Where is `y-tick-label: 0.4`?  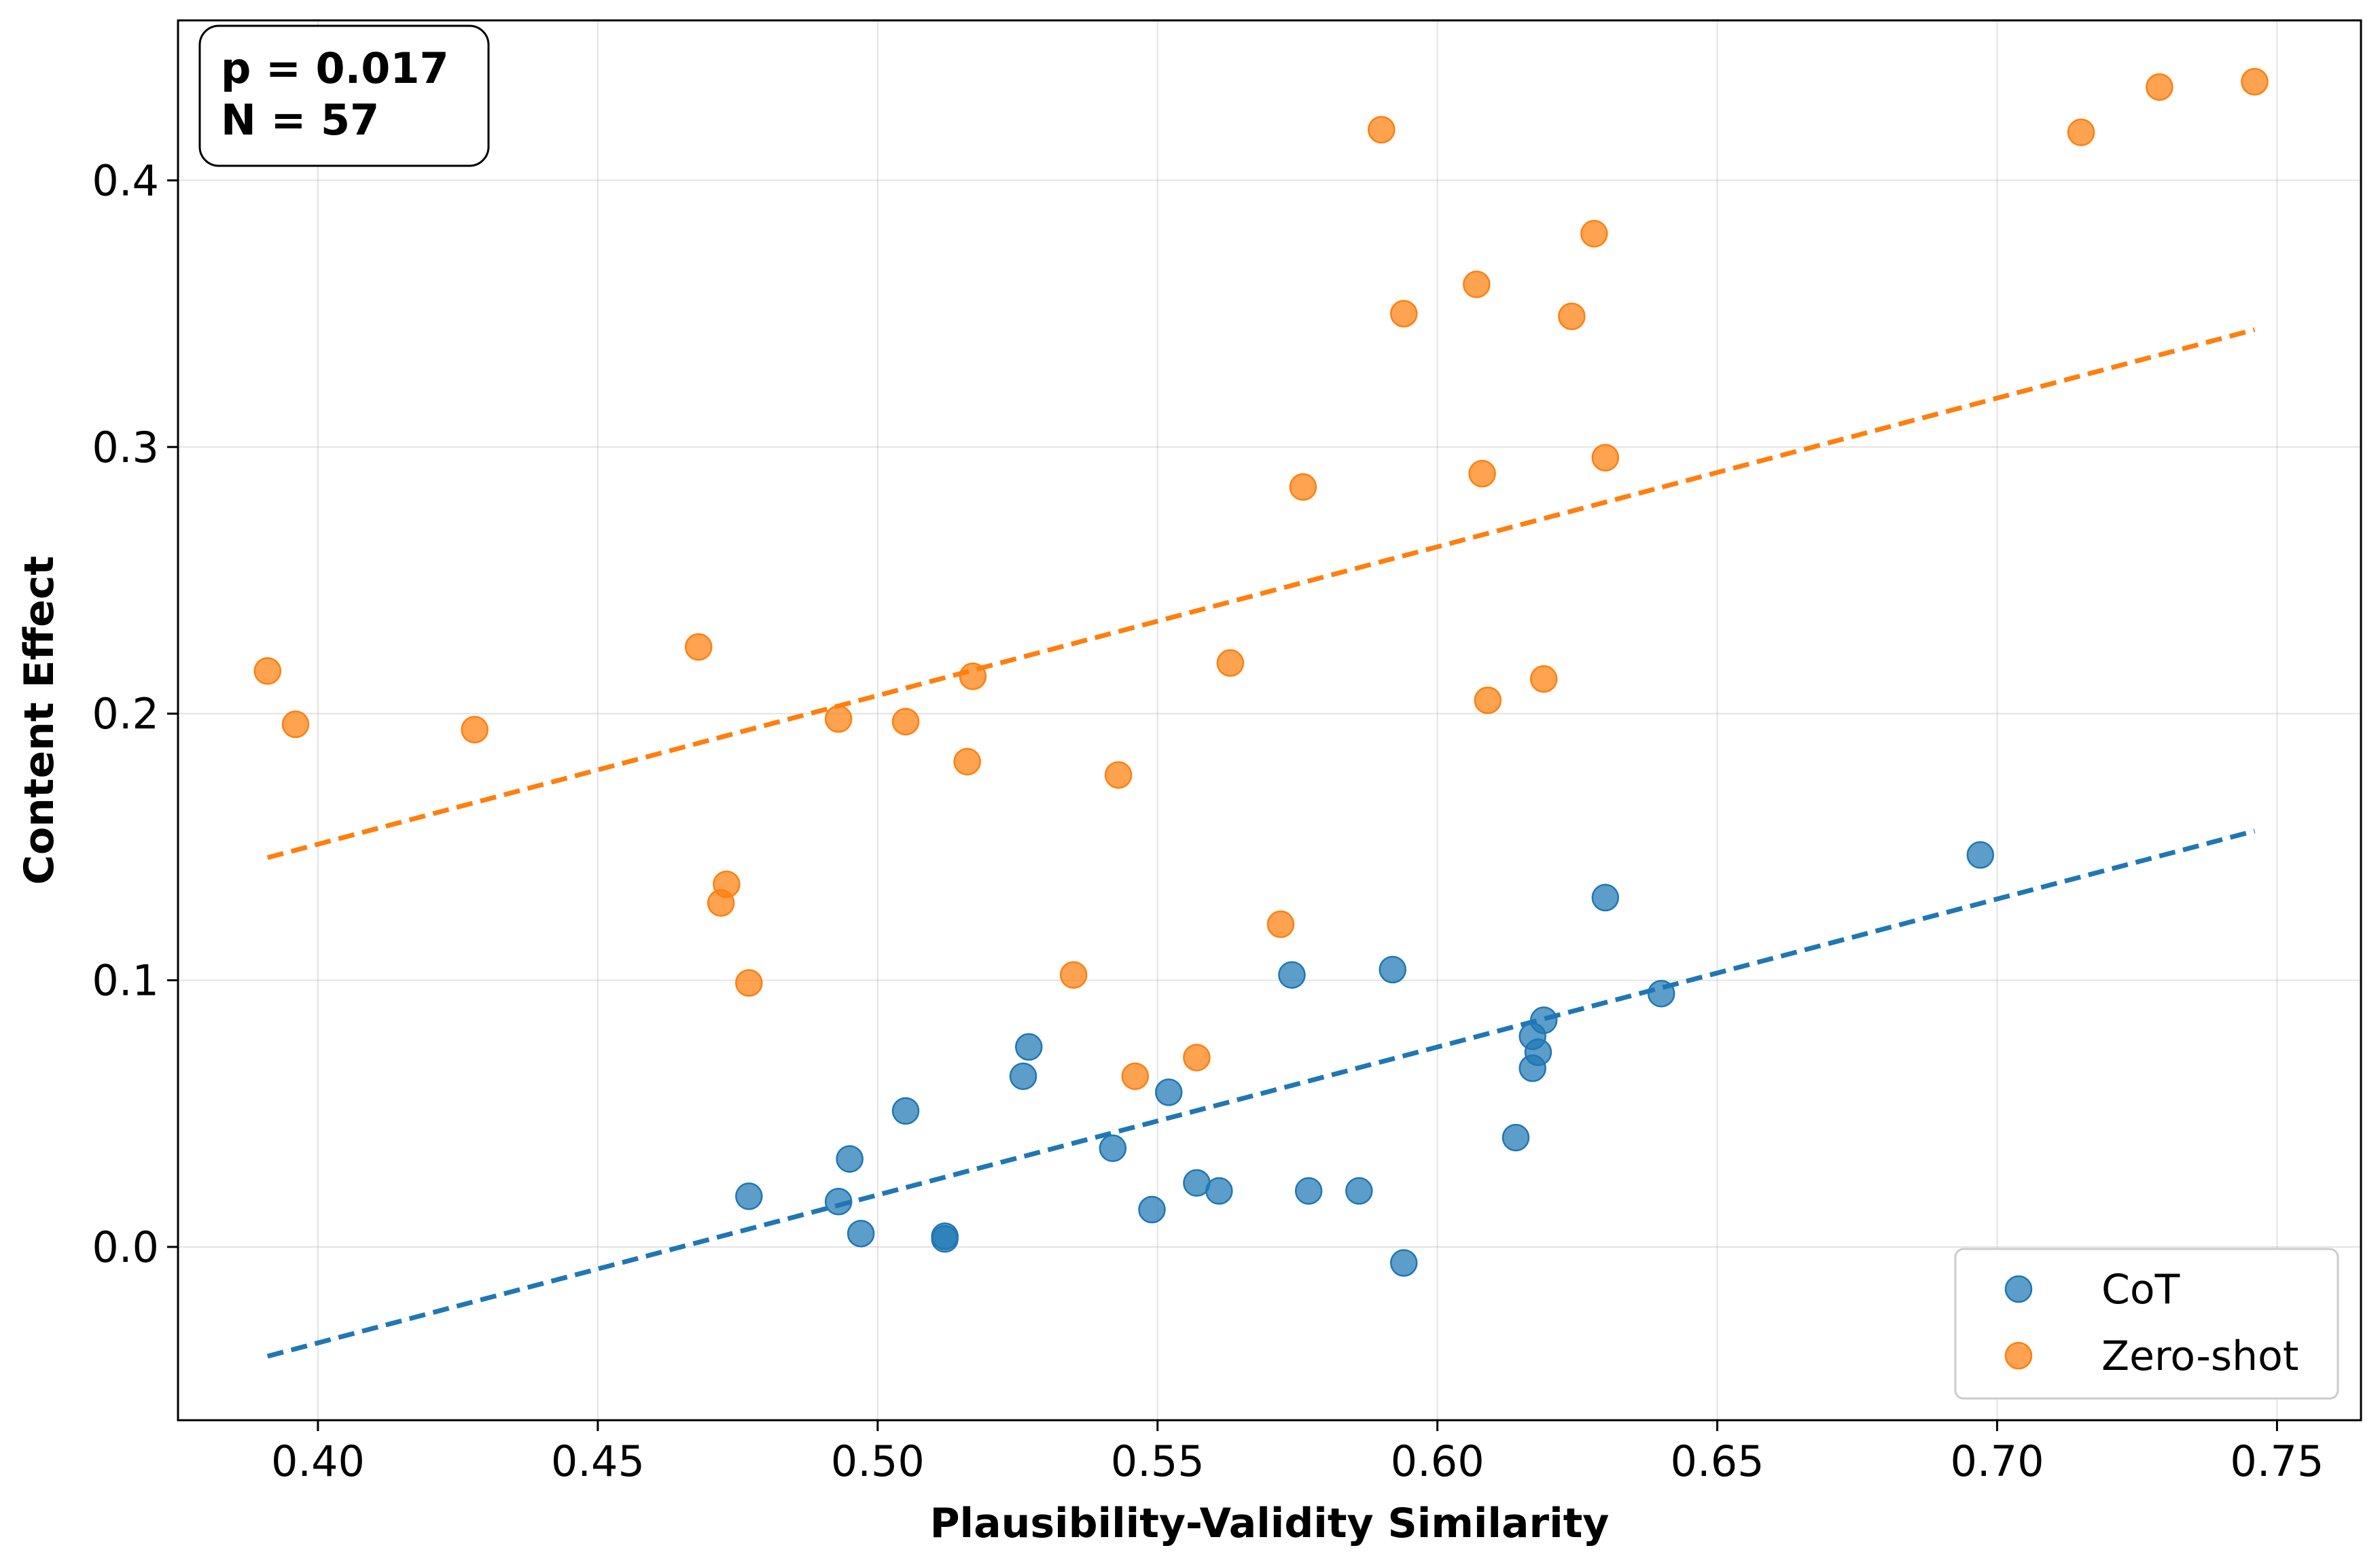
y-tick-label: 0.4 is located at coordinates (126, 180).